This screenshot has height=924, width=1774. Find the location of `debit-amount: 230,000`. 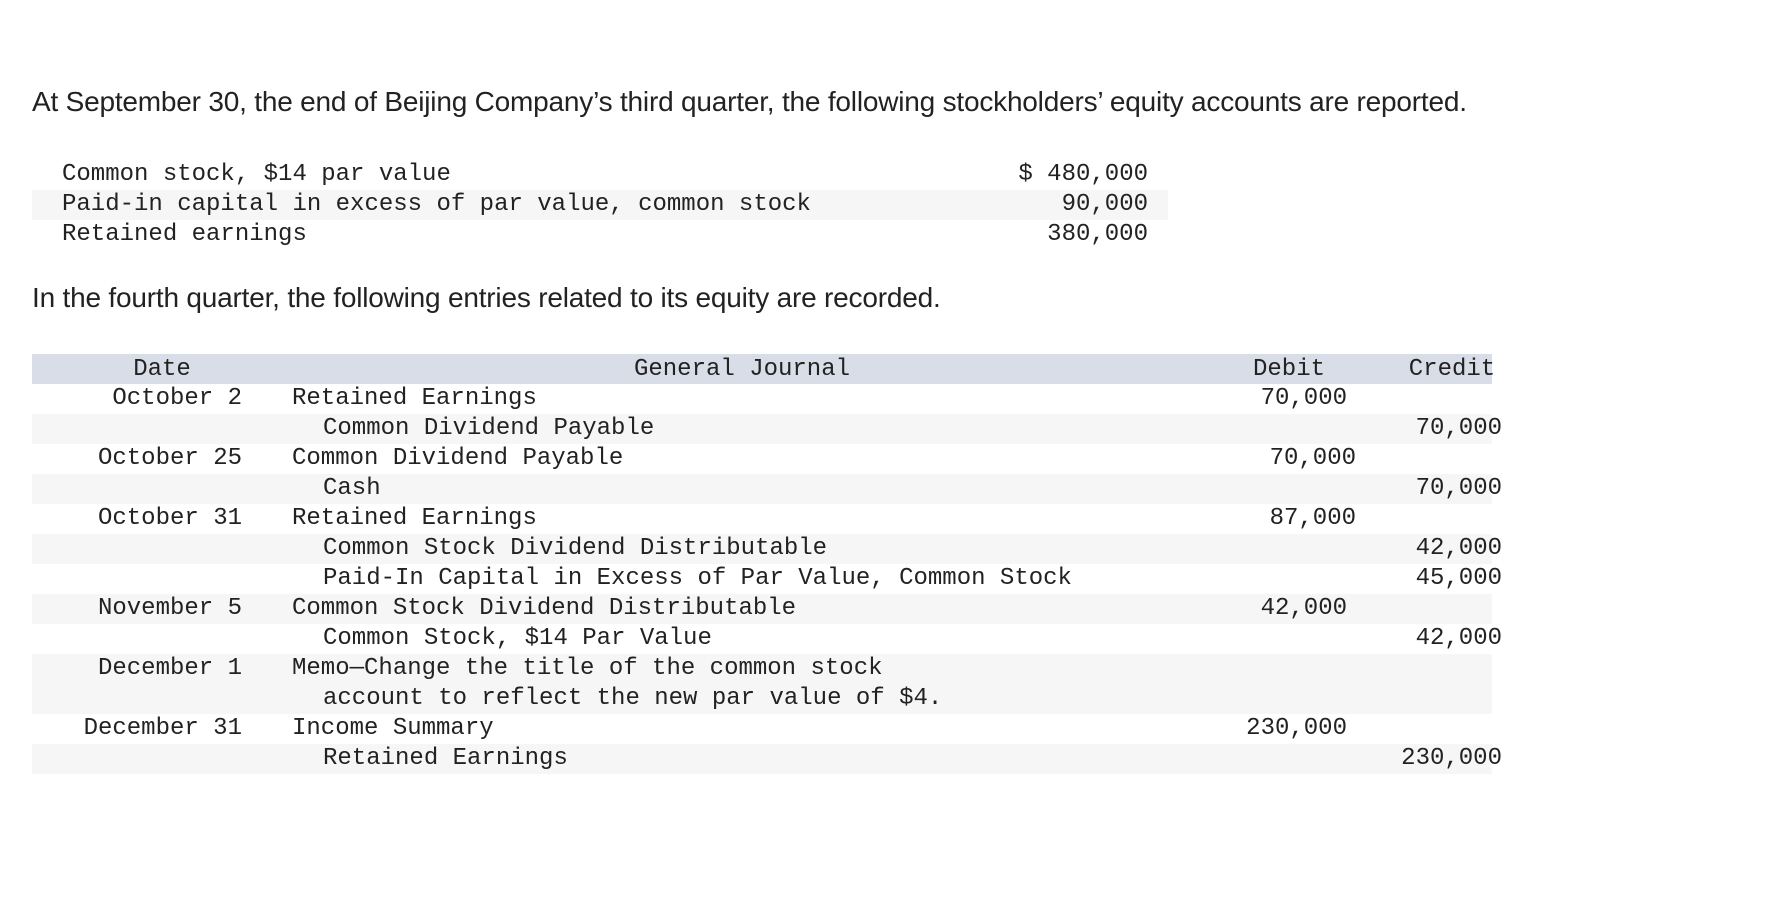

debit-amount: 230,000 is located at coordinates (1296, 728).